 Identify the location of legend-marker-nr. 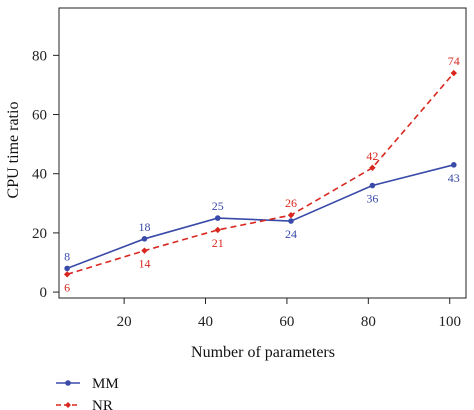
(68, 405).